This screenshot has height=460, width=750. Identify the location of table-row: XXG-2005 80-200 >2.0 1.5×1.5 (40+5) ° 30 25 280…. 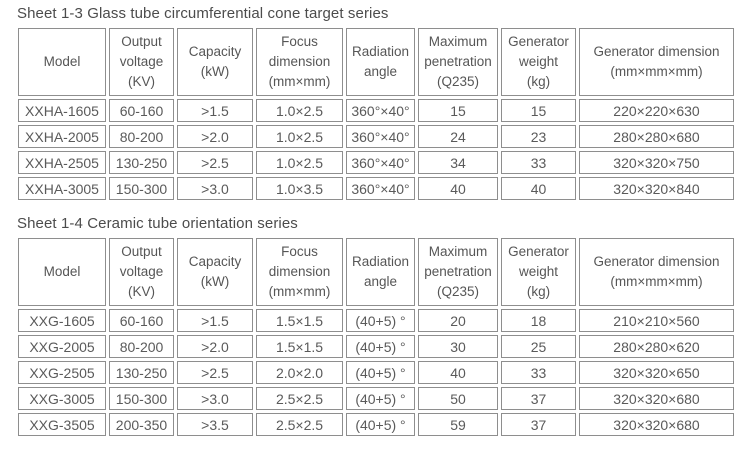
(376, 346).